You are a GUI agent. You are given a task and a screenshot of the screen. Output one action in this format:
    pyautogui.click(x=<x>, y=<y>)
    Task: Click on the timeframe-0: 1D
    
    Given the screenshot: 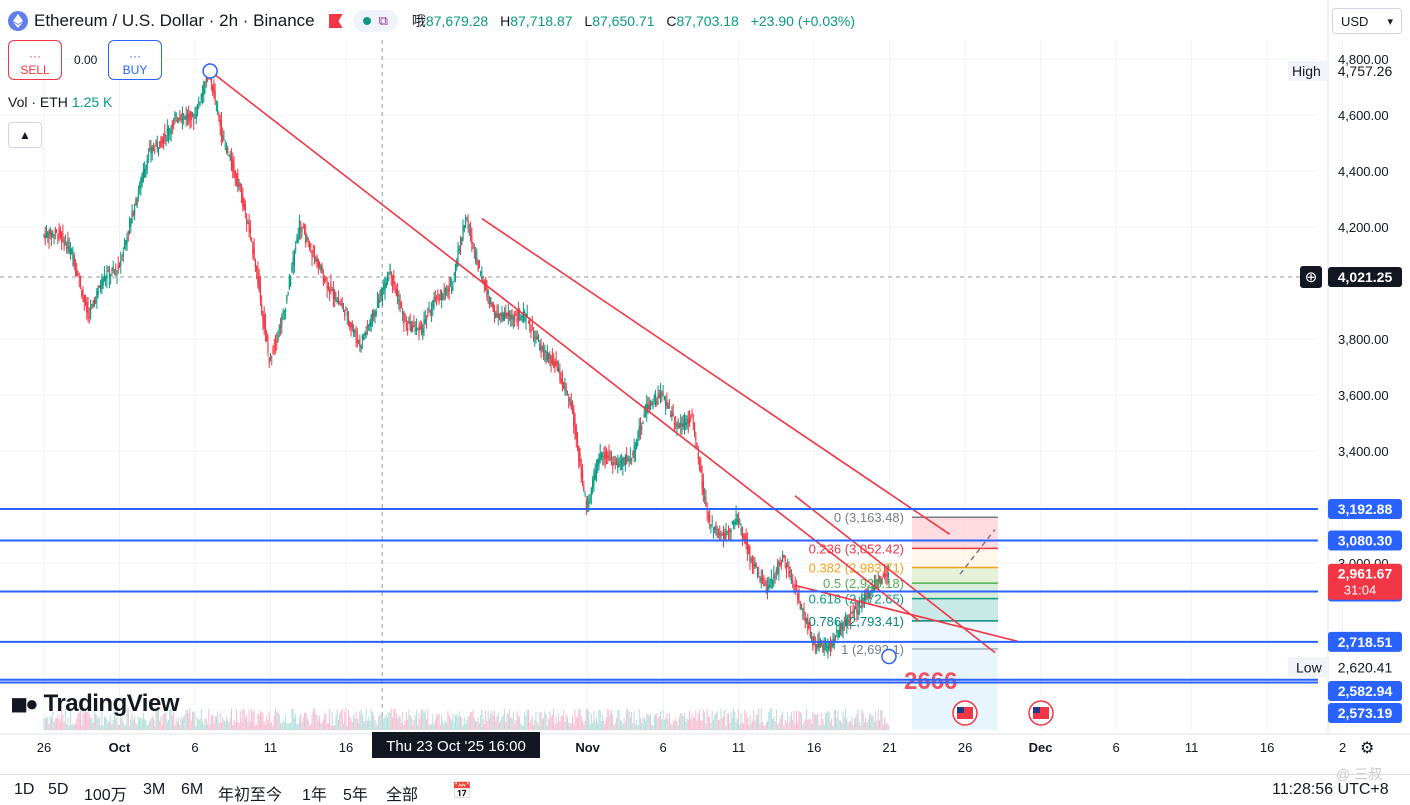 What is the action you would take?
    pyautogui.click(x=24, y=789)
    